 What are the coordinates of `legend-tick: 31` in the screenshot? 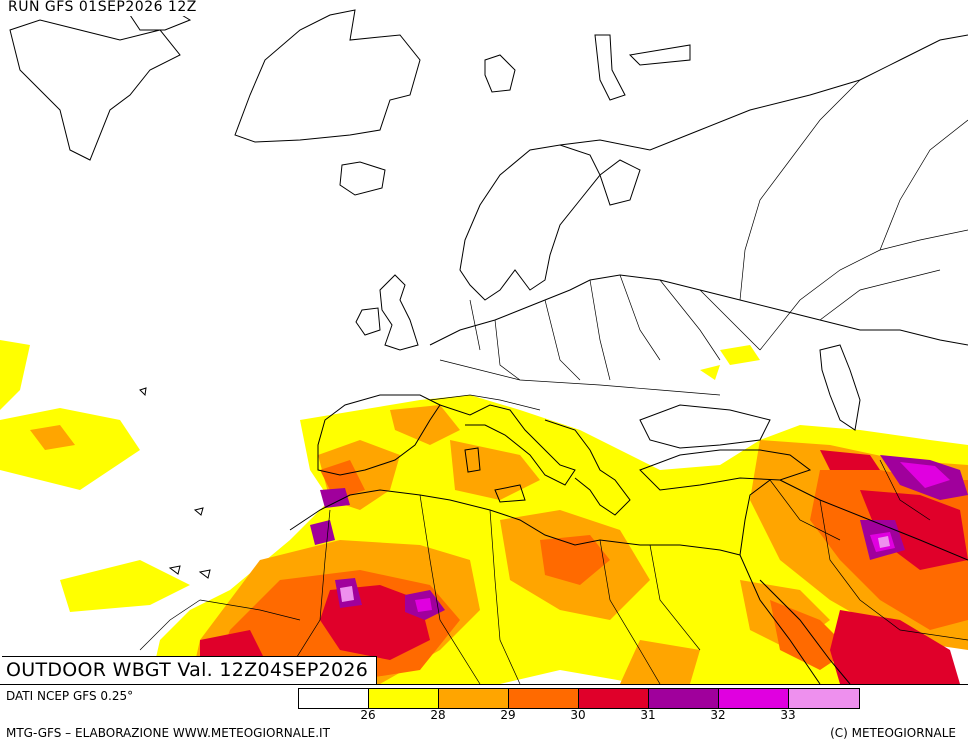 It's located at (648, 715).